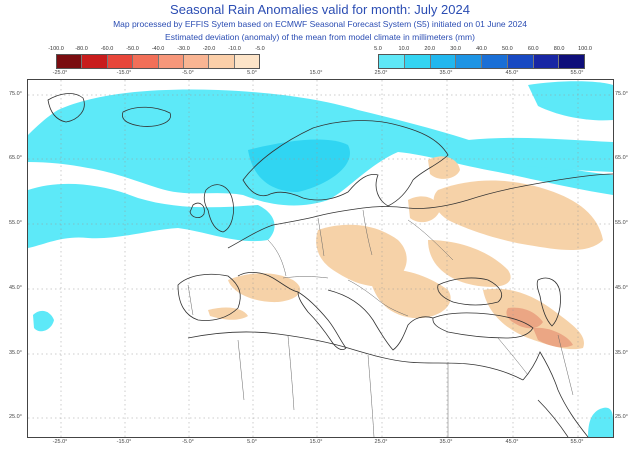 The height and width of the screenshot is (452, 640). Describe the element at coordinates (299, 165) in the screenshot. I see `wet-anomaly-norway-sea` at that location.